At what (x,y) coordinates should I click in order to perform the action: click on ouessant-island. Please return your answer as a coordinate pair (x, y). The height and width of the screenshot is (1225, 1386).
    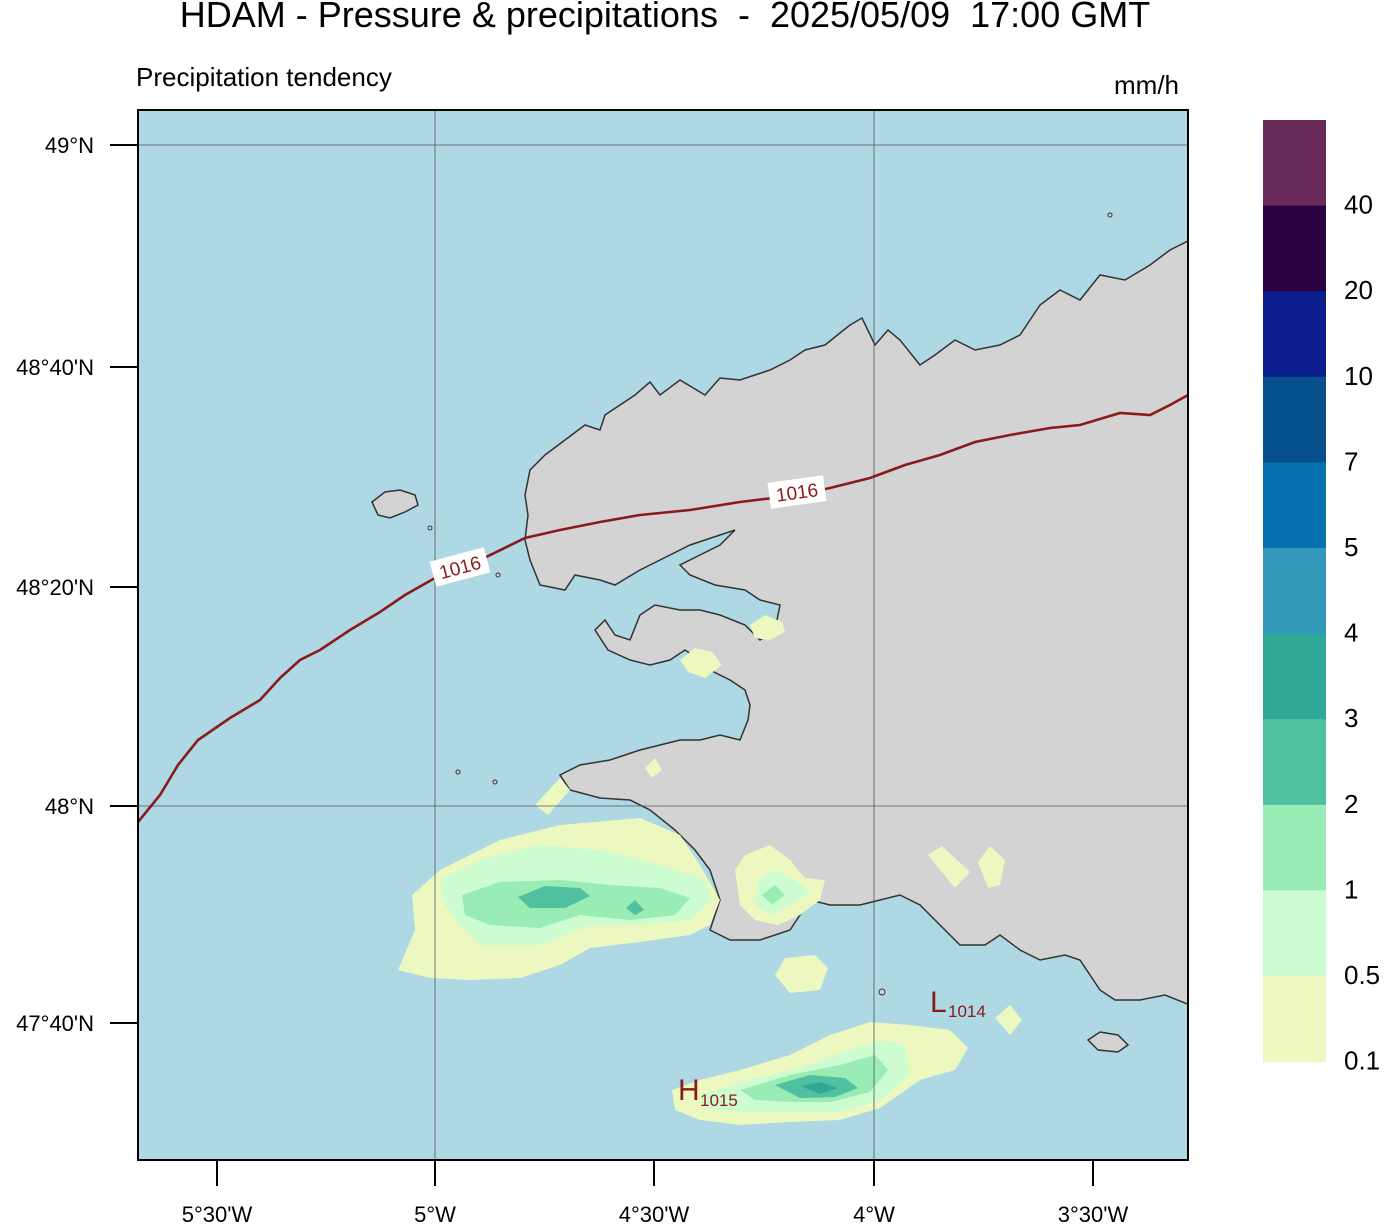
    Looking at the image, I should click on (395, 504).